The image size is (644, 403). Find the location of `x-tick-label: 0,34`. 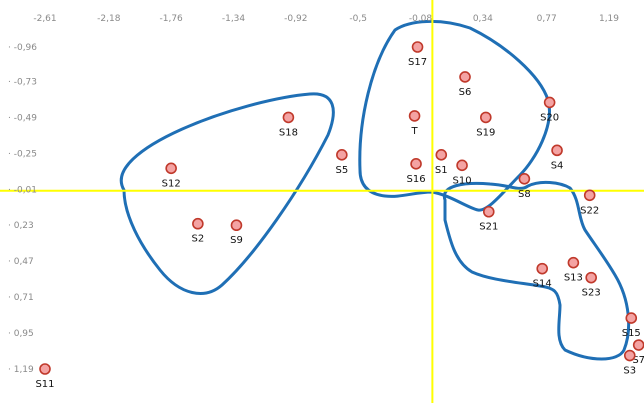

x-tick-label: 0,34 is located at coordinates (483, 19).